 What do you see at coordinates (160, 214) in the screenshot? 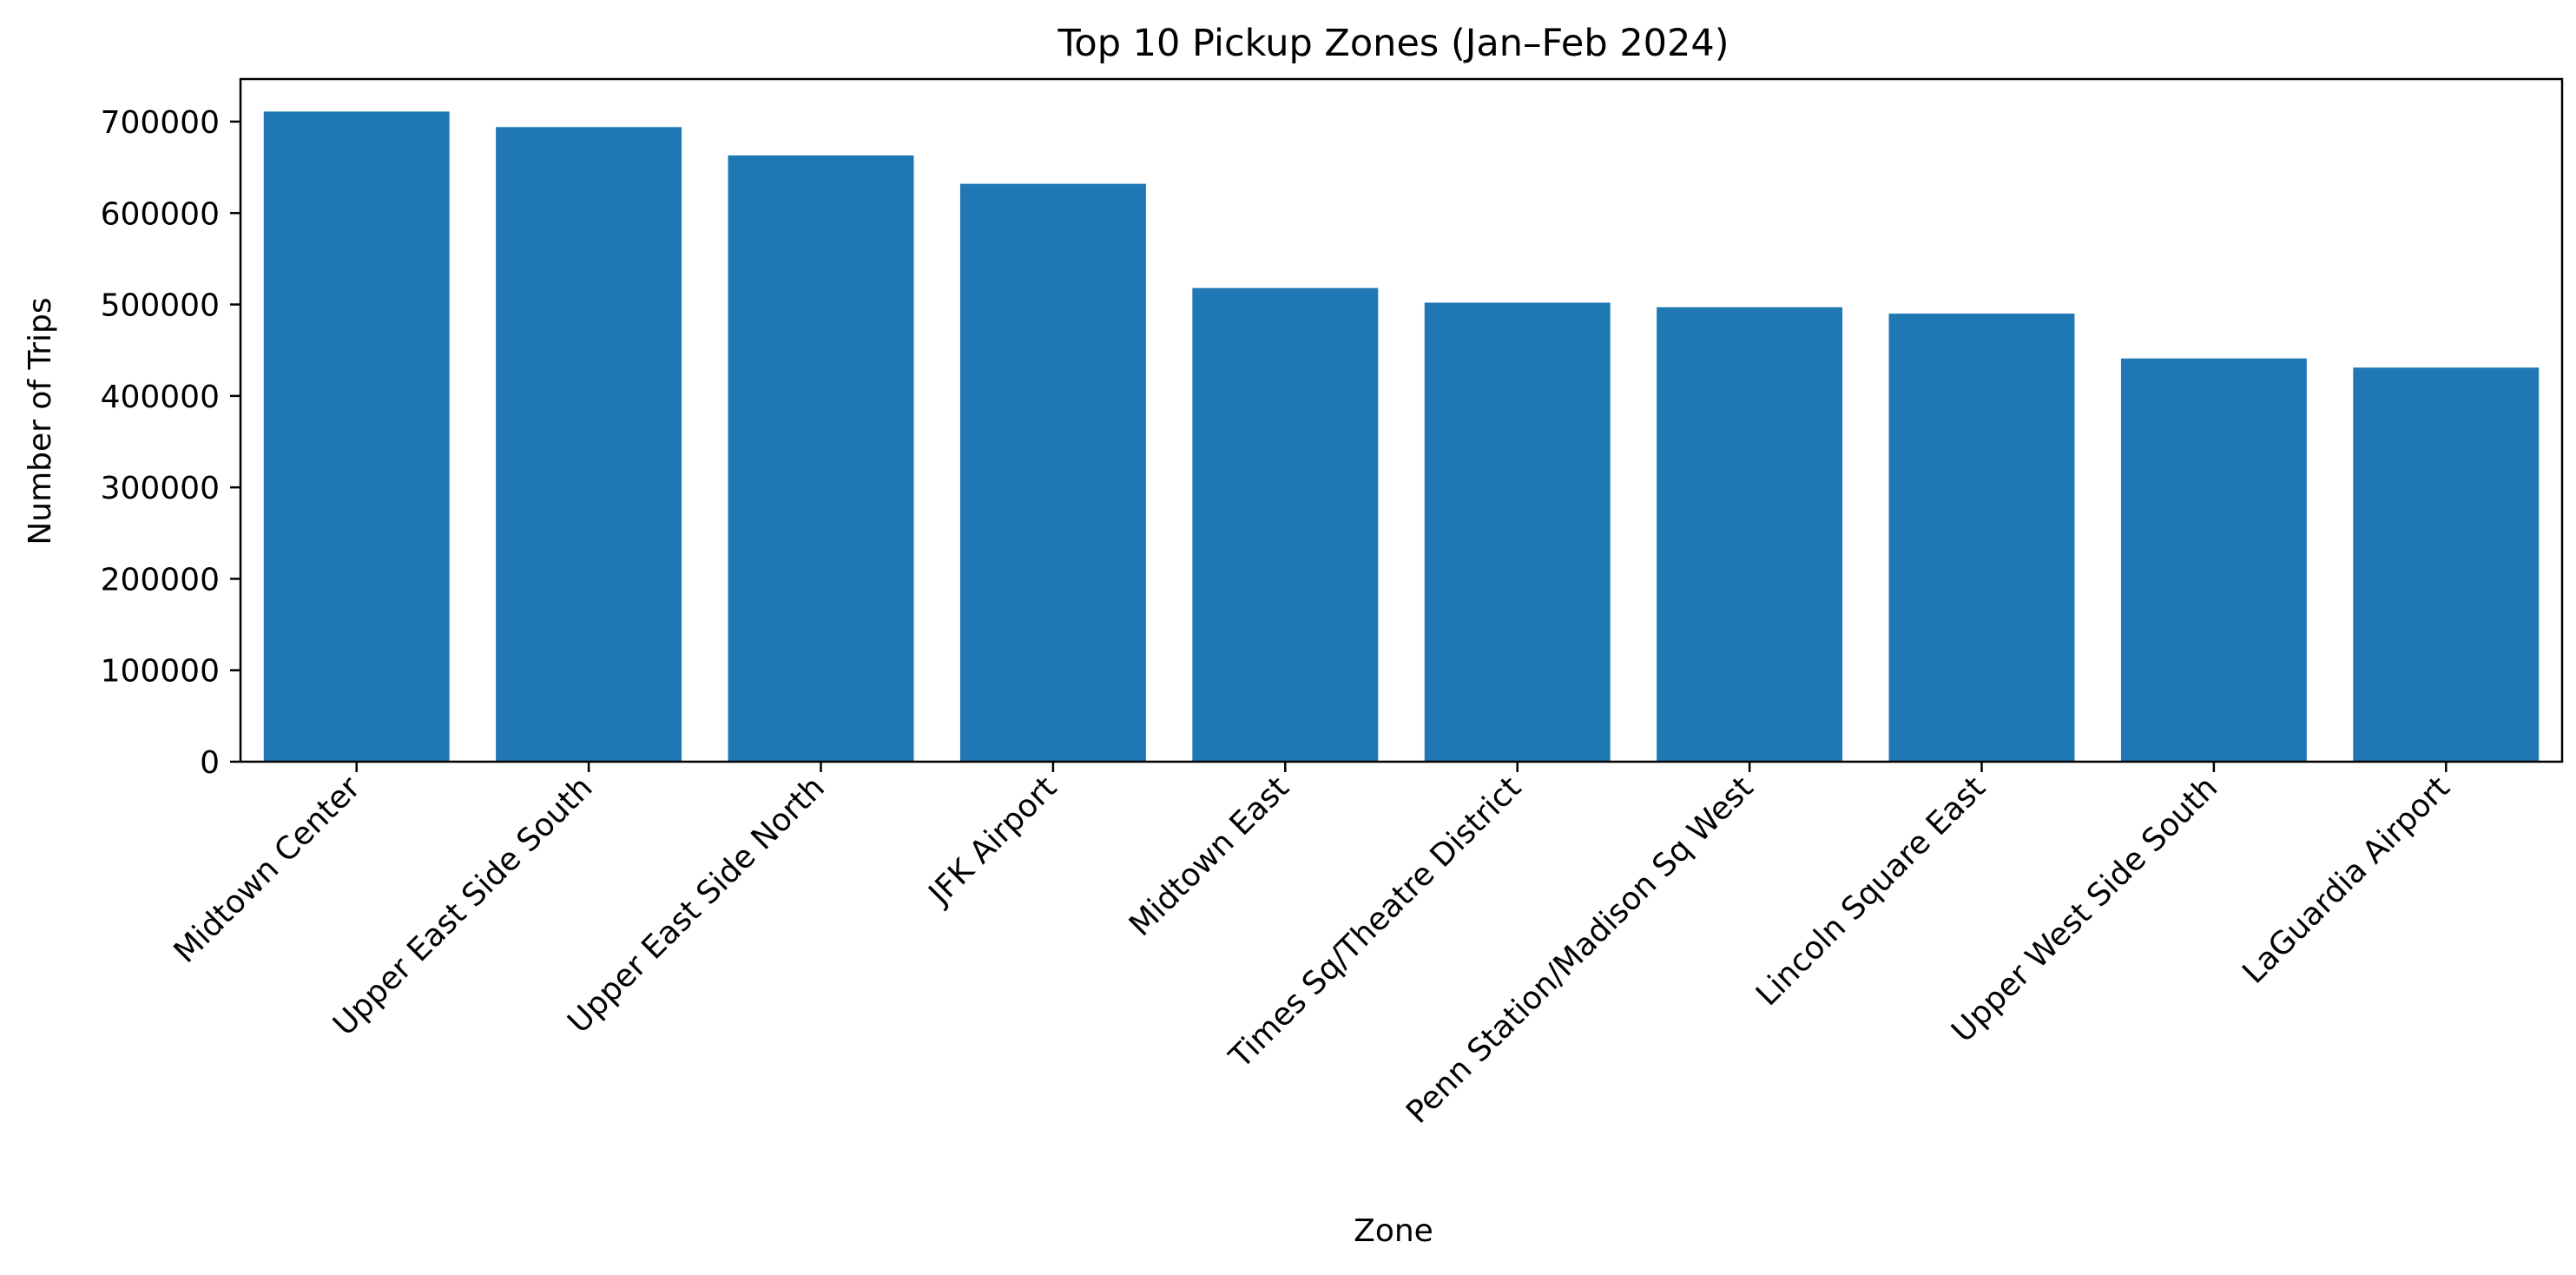
I see `y-tick-label: 600000` at bounding box center [160, 214].